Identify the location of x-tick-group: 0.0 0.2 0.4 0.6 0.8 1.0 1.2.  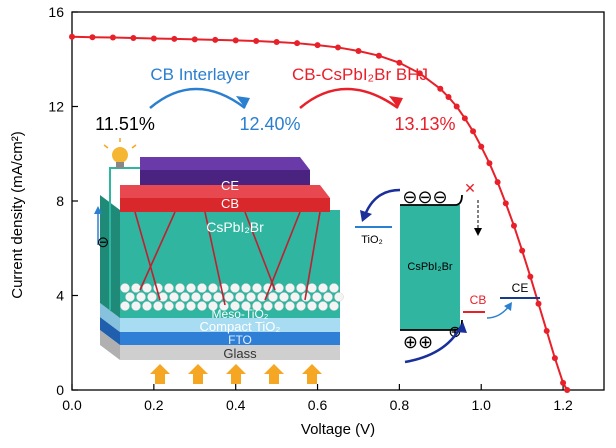
(317, 398).